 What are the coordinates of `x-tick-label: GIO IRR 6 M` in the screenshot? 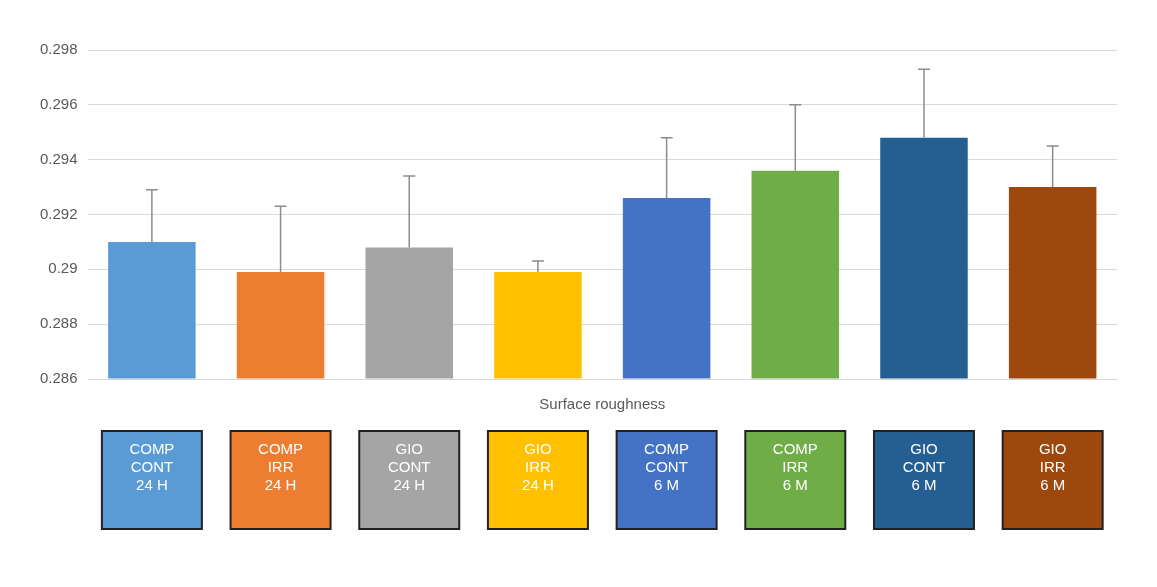 It's located at (1052, 467).